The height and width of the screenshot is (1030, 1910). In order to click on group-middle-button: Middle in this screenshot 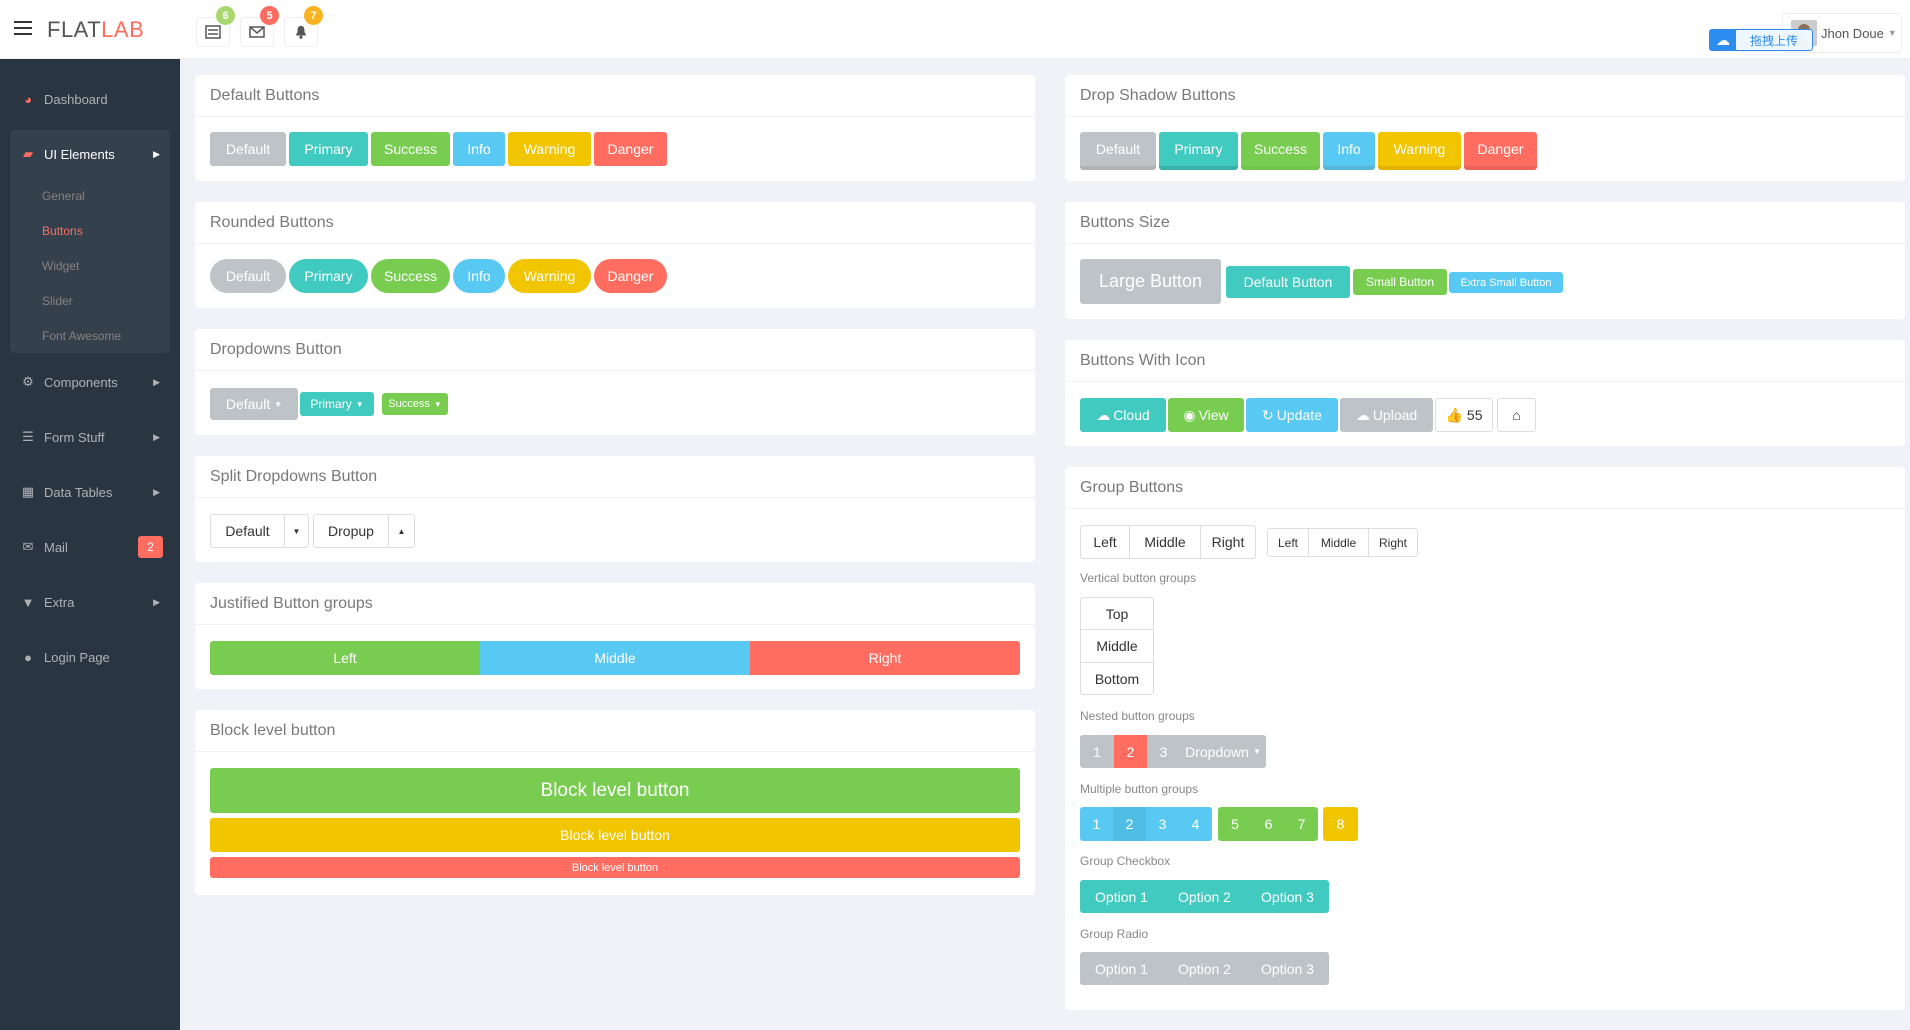, I will do `click(1165, 542)`.